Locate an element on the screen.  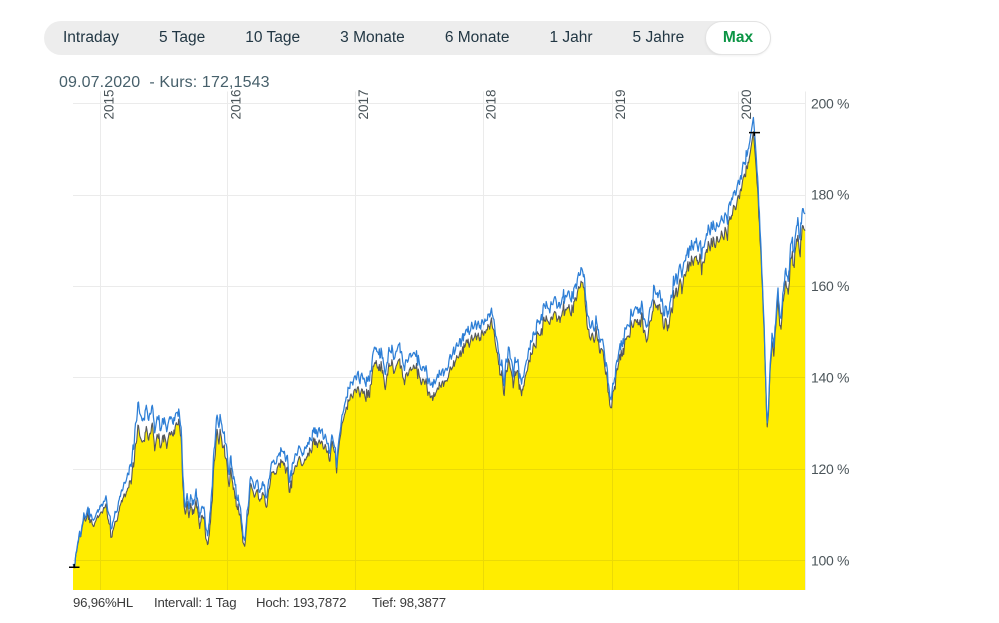
svg-text: 120 % is located at coordinates (830, 469).